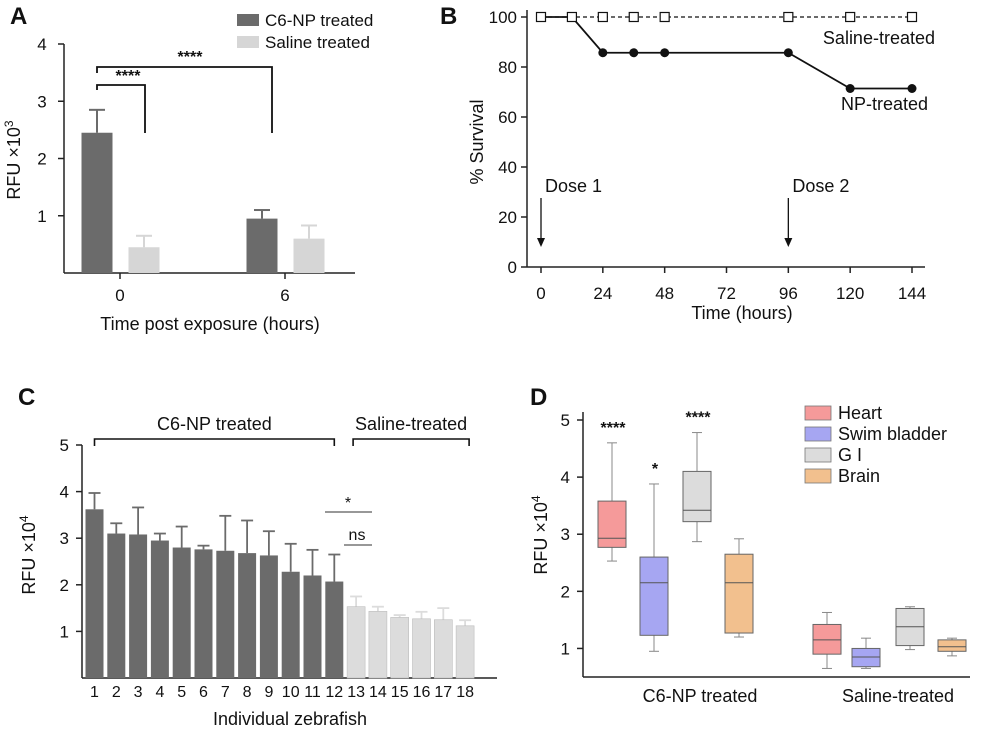 Image resolution: width=981 pixels, height=732 pixels. What do you see at coordinates (540, 293) in the screenshot?
I see `b-x-tick-label: 0` at bounding box center [540, 293].